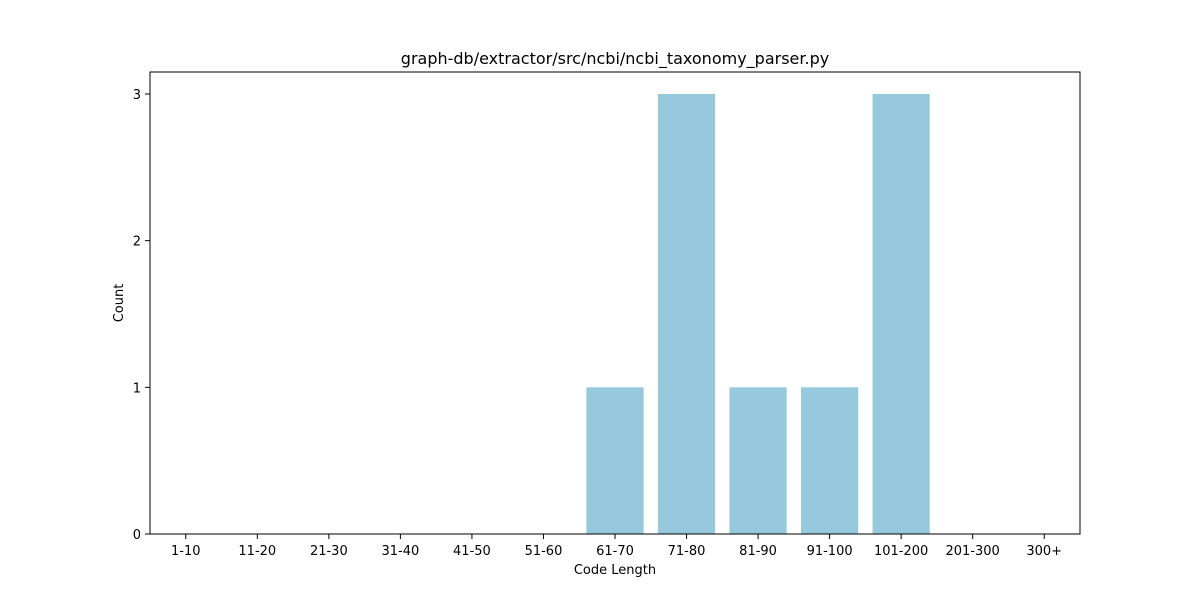 This screenshot has height=600, width=1200. Describe the element at coordinates (901, 551) in the screenshot. I see `x-tick-label: 101-200` at that location.